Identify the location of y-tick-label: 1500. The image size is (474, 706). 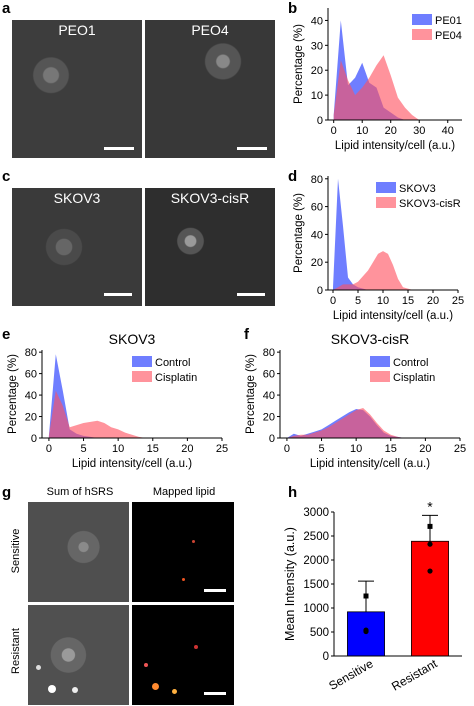
(316, 585).